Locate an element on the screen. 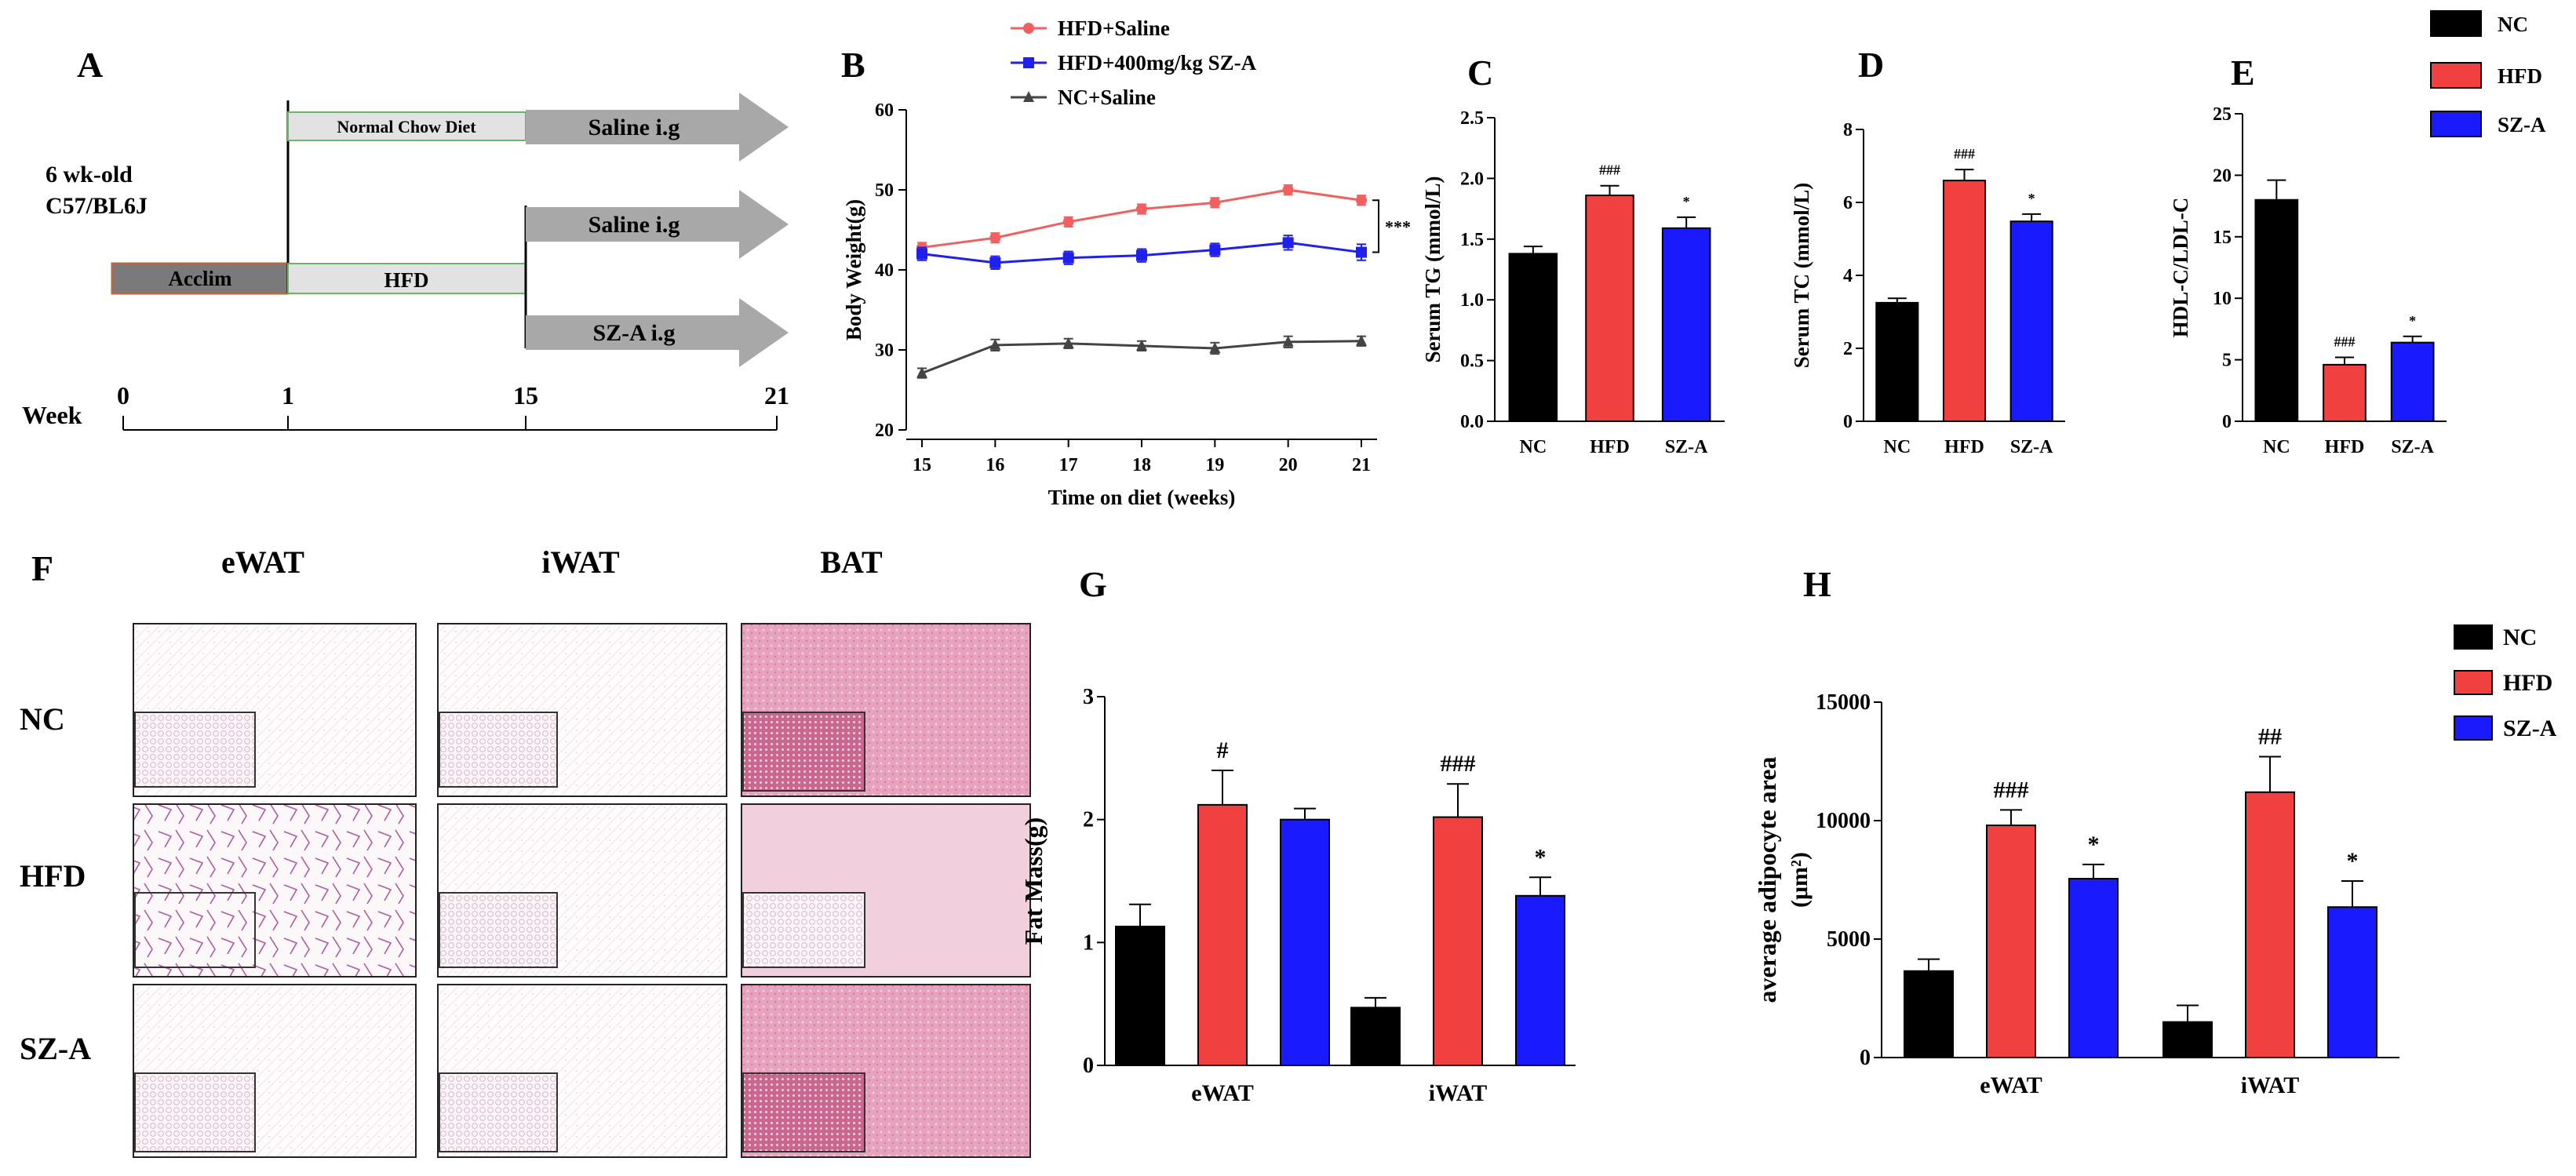 The image size is (2576, 1176). chart-b-legend-label: HFD+Saline is located at coordinates (1114, 28).